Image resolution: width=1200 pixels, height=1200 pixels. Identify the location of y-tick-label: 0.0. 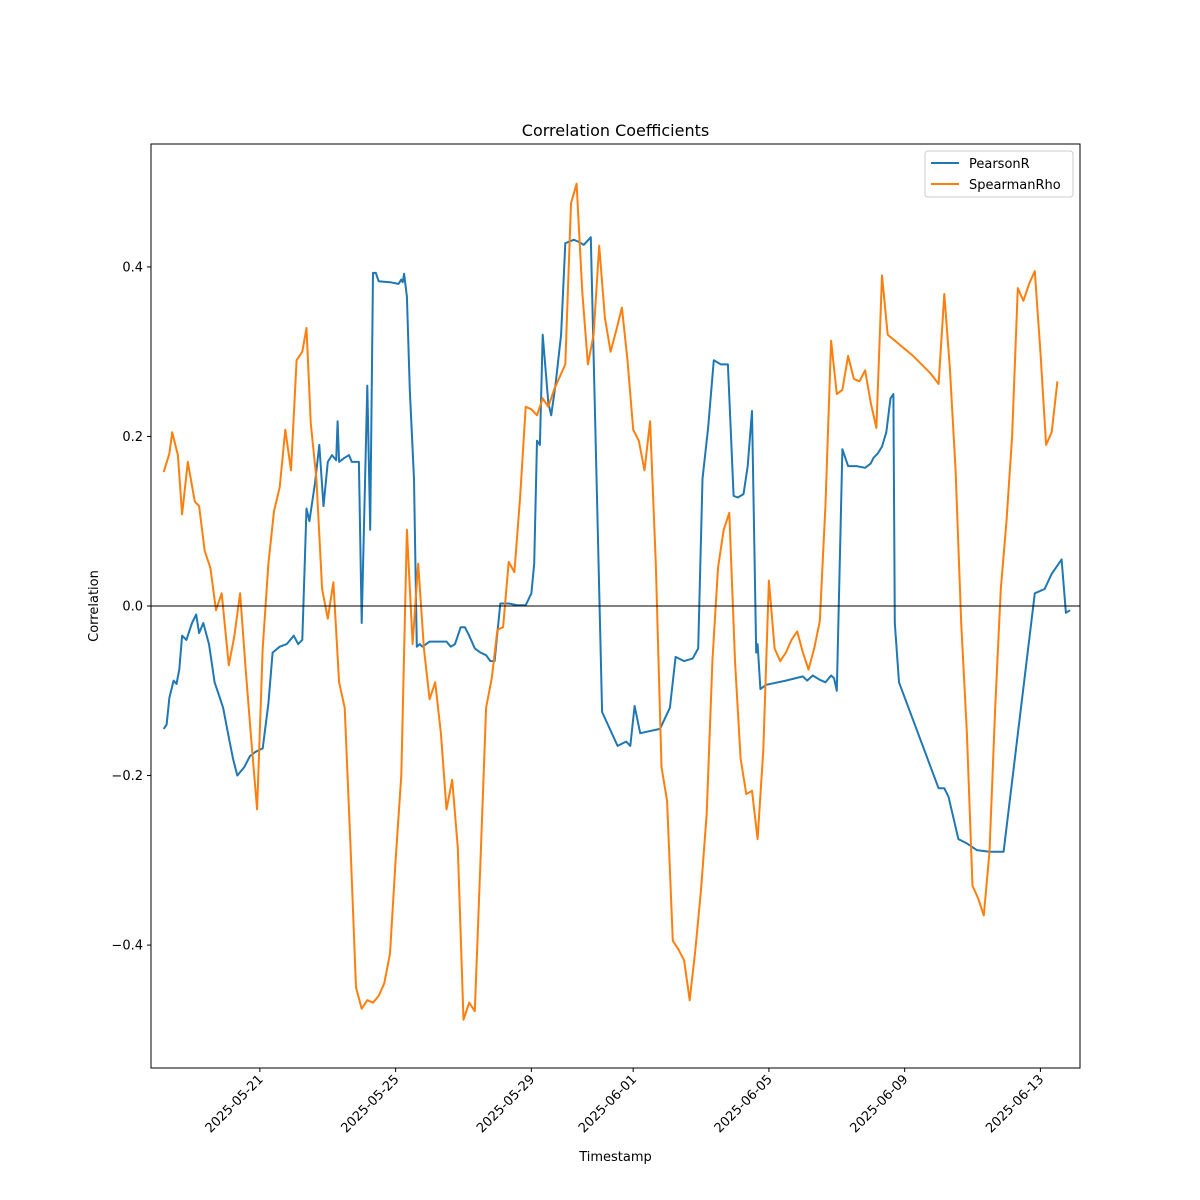
(132, 607).